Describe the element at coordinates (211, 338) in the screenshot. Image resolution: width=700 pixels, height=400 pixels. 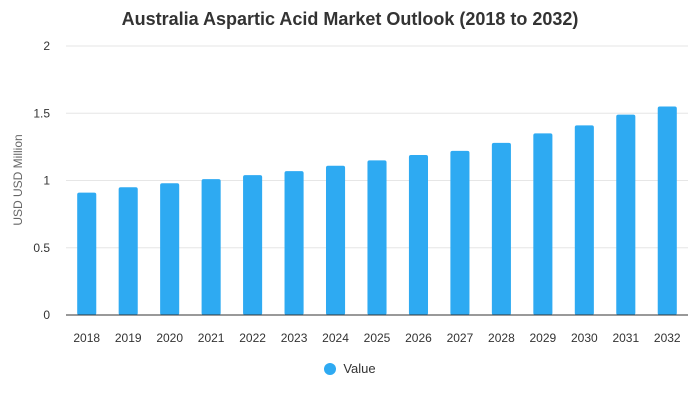
I see `x-tick-label: 2021` at that location.